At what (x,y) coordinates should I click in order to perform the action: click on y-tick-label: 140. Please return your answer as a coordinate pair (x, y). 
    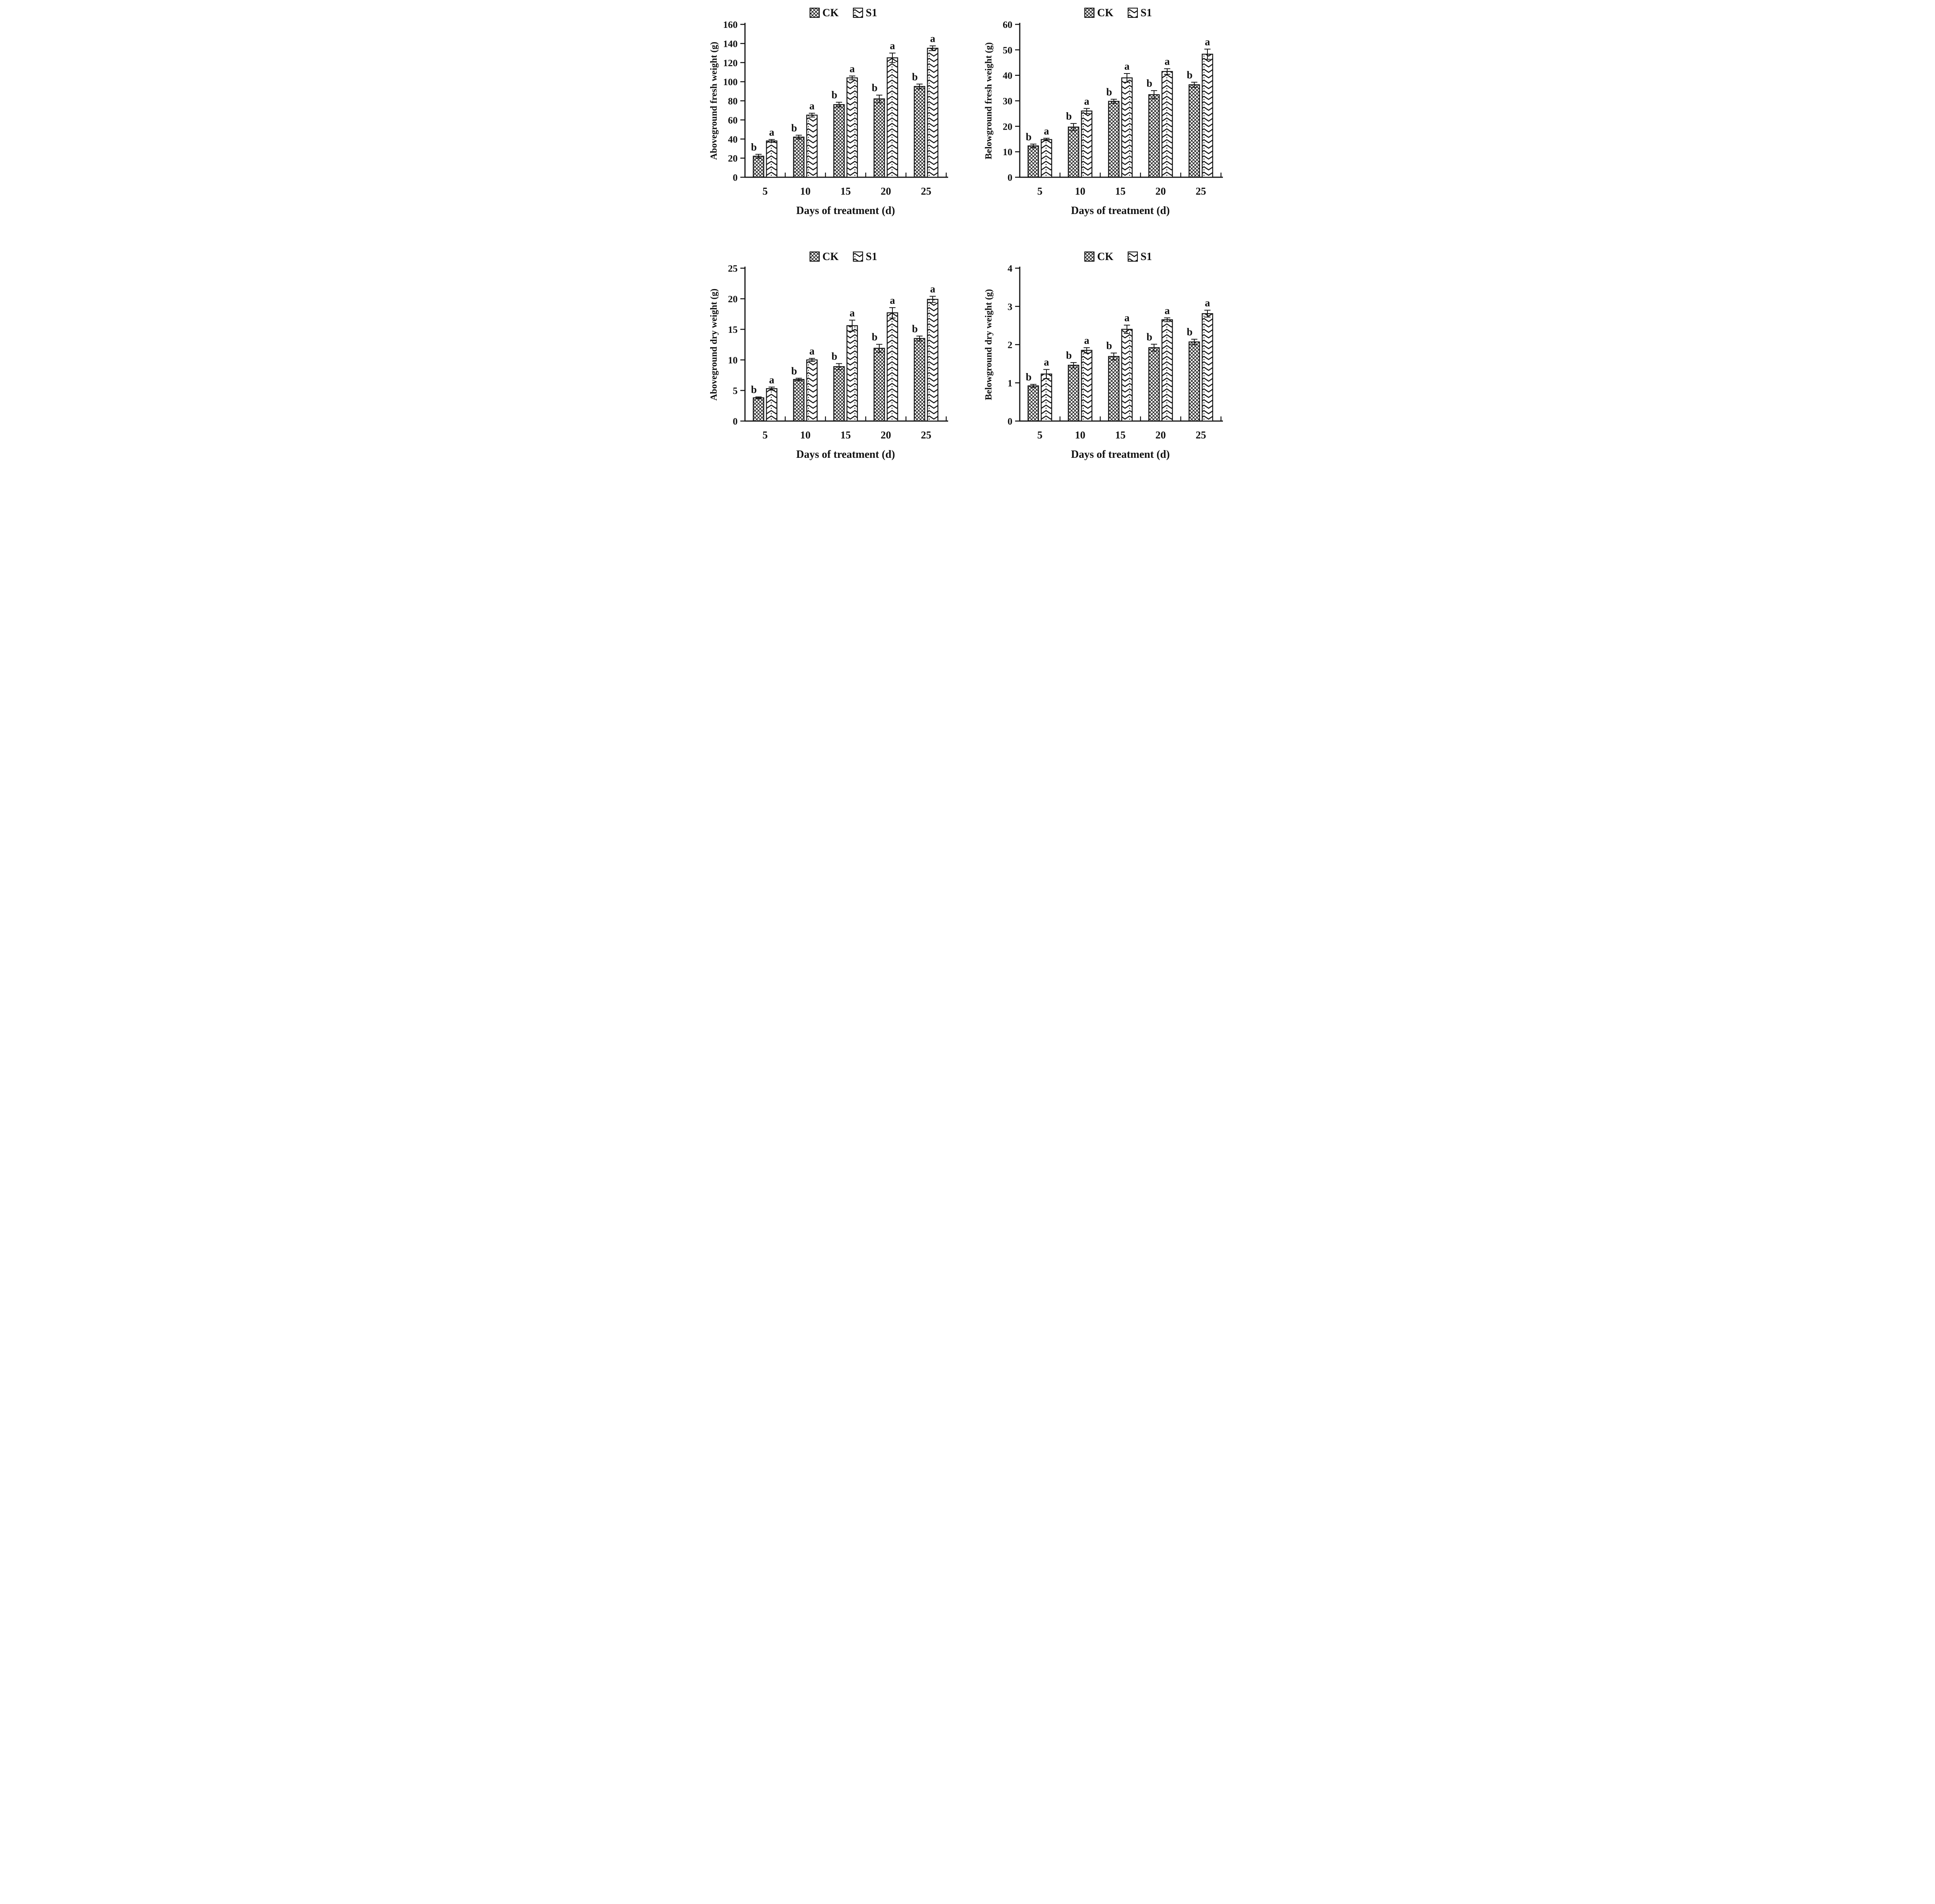
    Looking at the image, I should click on (730, 44).